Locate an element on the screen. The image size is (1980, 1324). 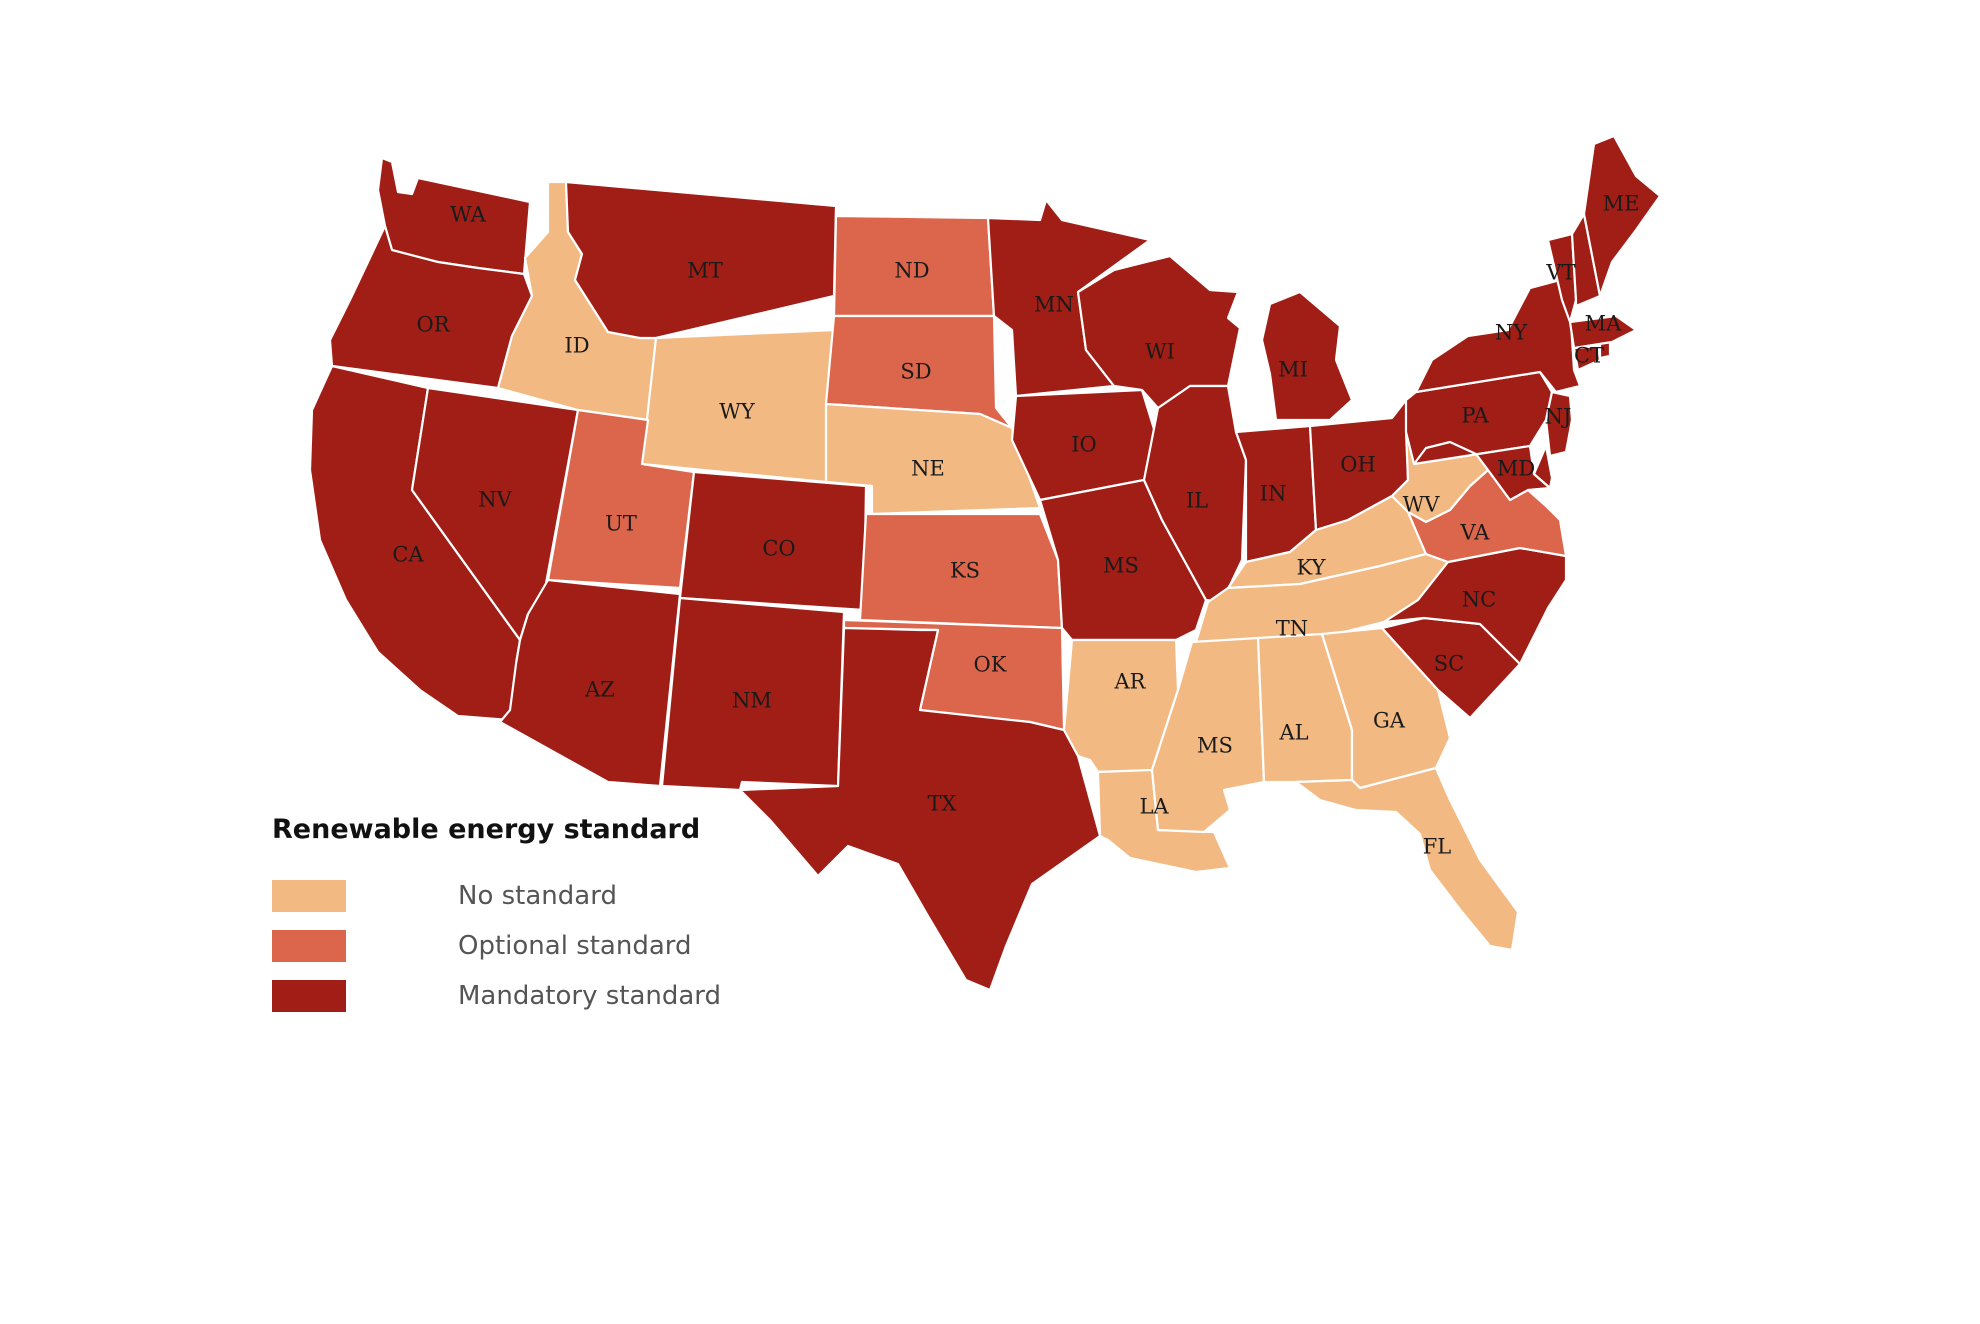
state-label-id: ID is located at coordinates (576, 346).